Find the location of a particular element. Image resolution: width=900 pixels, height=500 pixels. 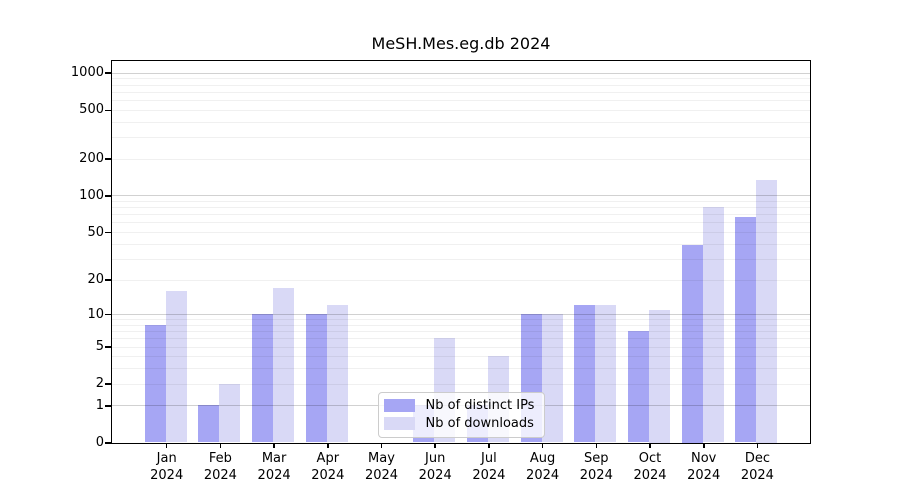

bar-downloads-Sep is located at coordinates (606, 374).